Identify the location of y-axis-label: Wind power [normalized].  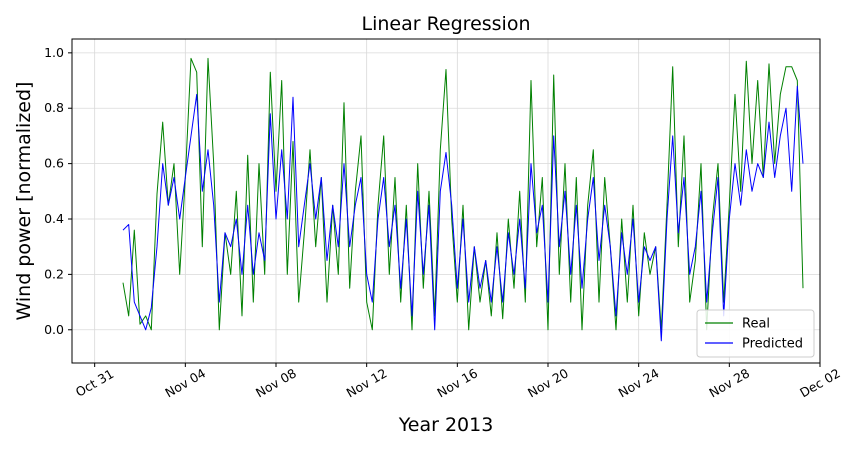
(24, 201).